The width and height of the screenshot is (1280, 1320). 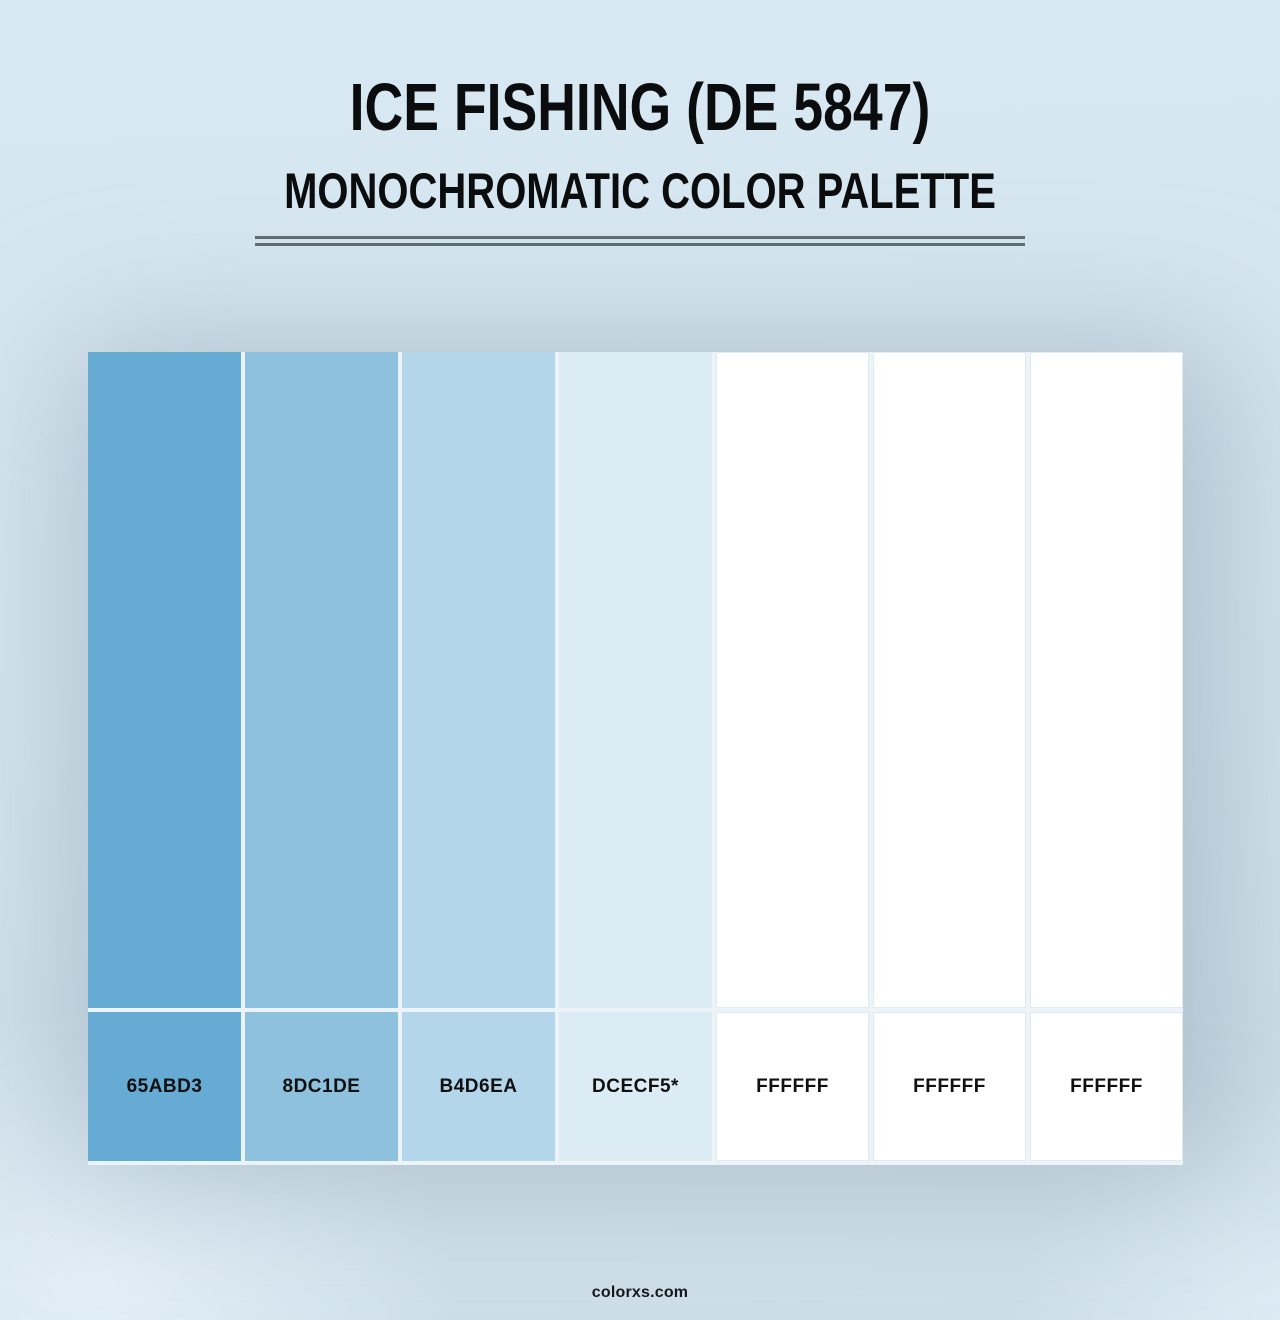 I want to click on site-footer: colorxs.com, so click(x=640, y=1293).